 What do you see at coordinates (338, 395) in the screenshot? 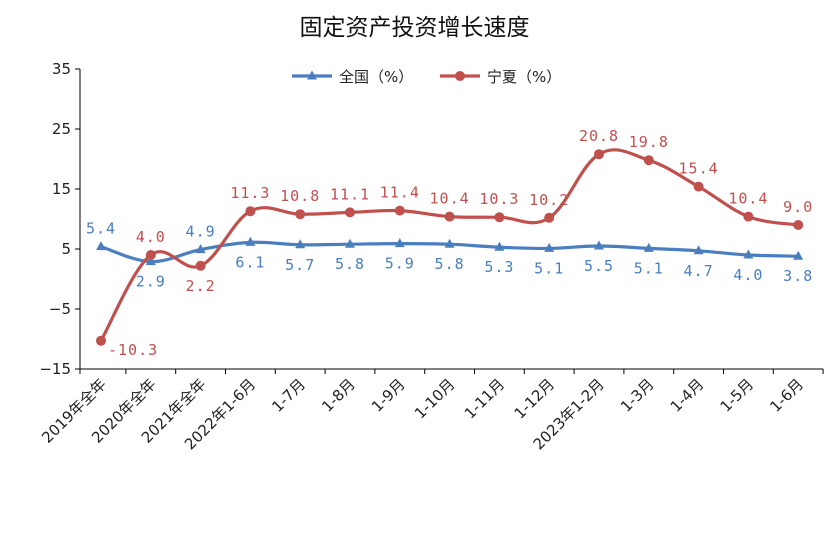
I see `x-tick-label: 1-8月` at bounding box center [338, 395].